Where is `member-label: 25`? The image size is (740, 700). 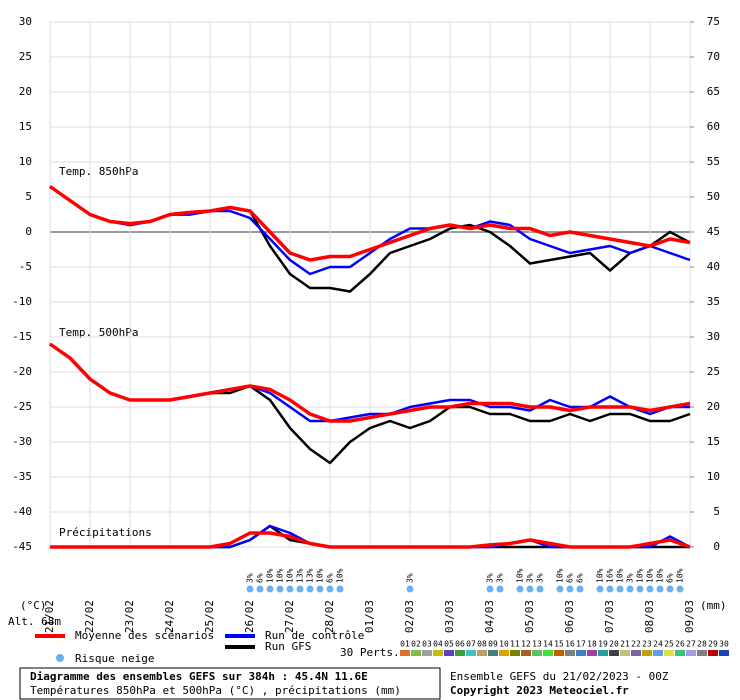 member-label: 25 is located at coordinates (669, 644).